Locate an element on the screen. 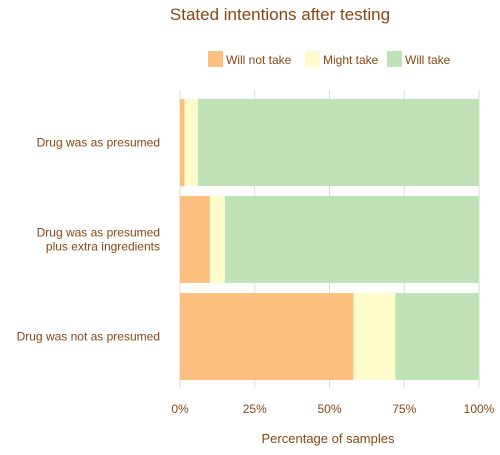  bar-1-will-not-take is located at coordinates (195, 239).